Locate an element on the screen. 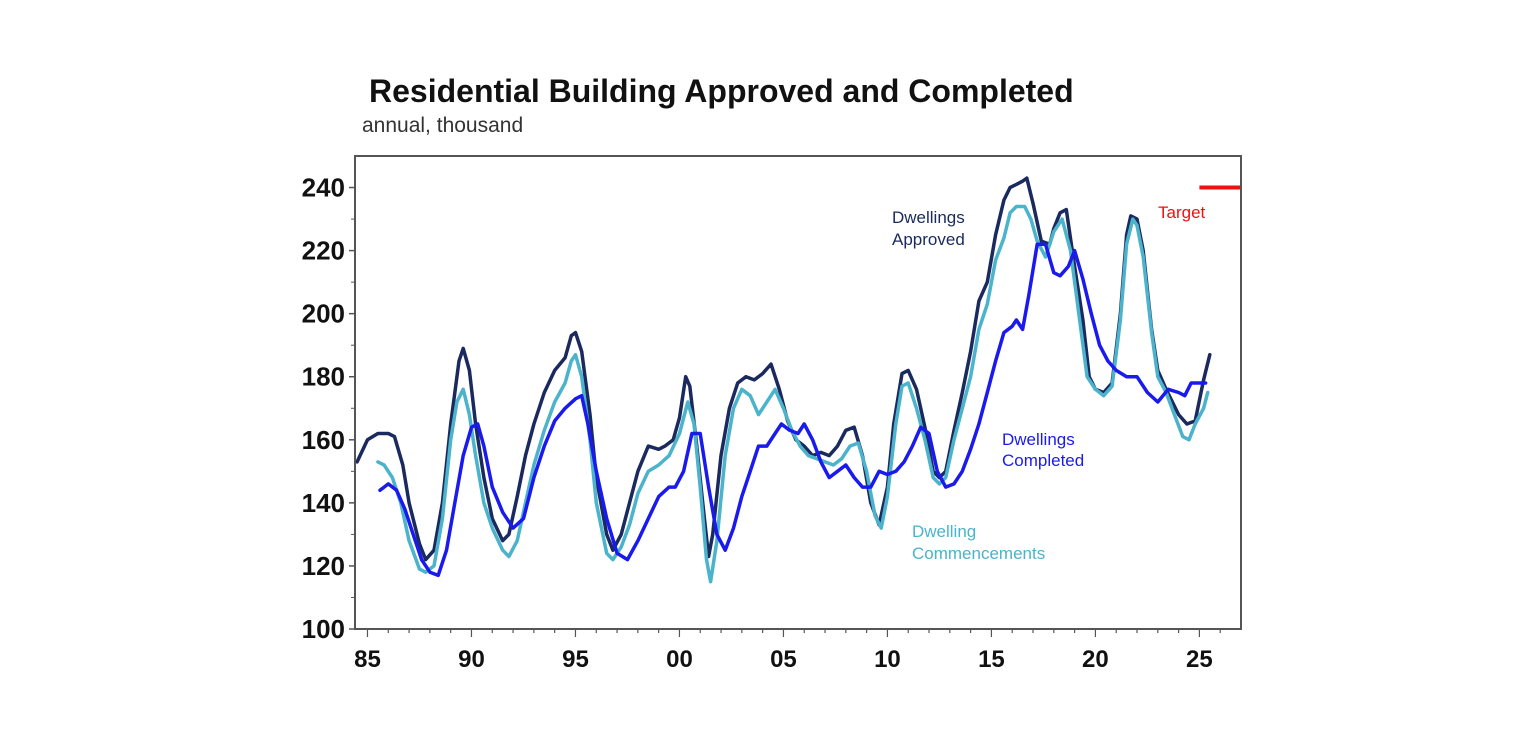  annotation-target: Target is located at coordinates (1182, 212).